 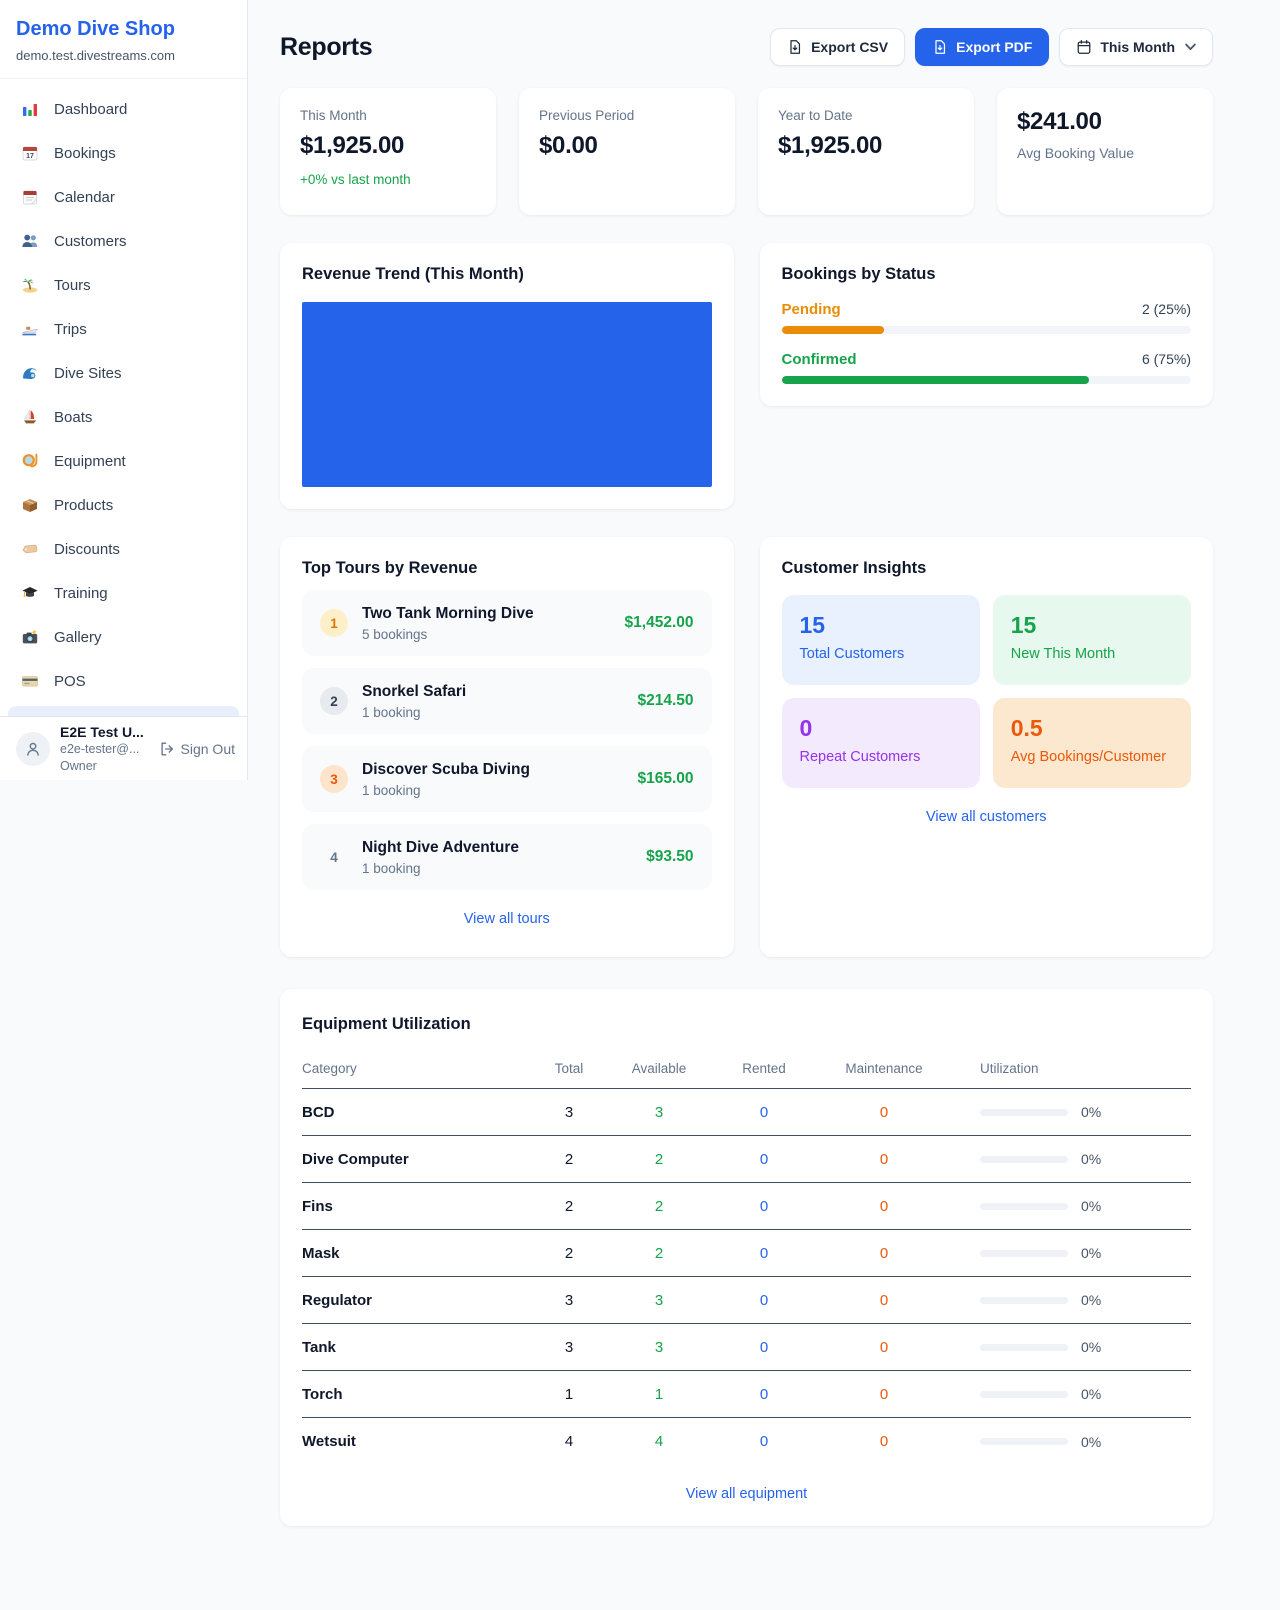 I want to click on status-label: Confirmed, so click(x=819, y=359).